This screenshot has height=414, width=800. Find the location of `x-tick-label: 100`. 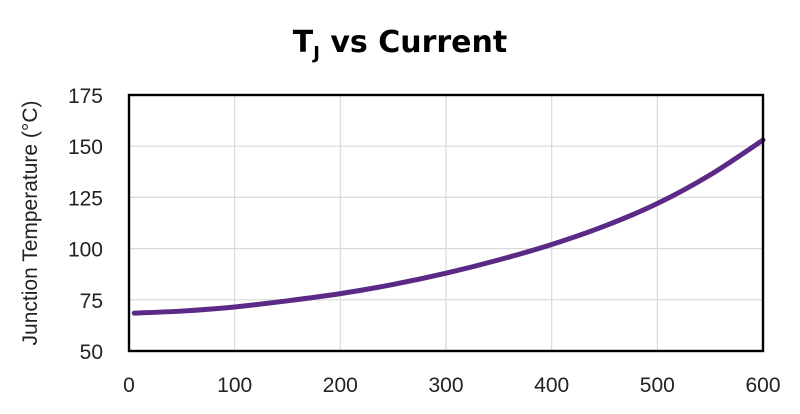

x-tick-label: 100 is located at coordinates (234, 385).